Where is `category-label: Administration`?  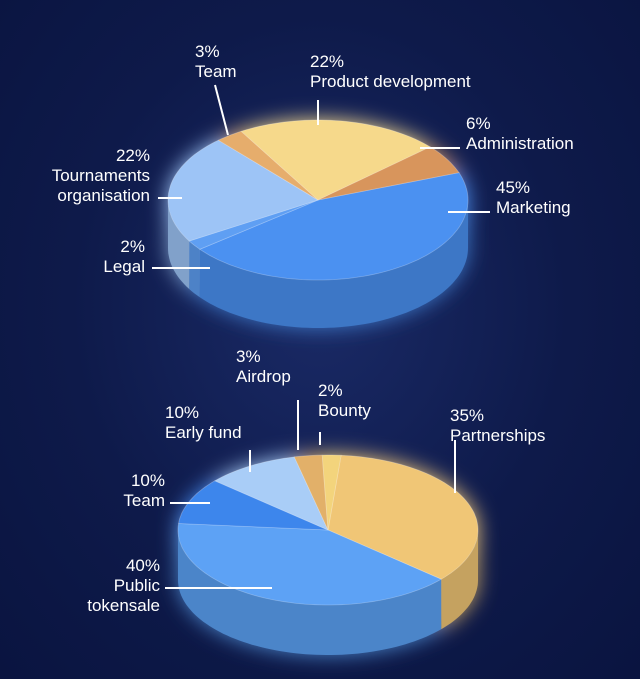 category-label: Administration is located at coordinates (520, 143).